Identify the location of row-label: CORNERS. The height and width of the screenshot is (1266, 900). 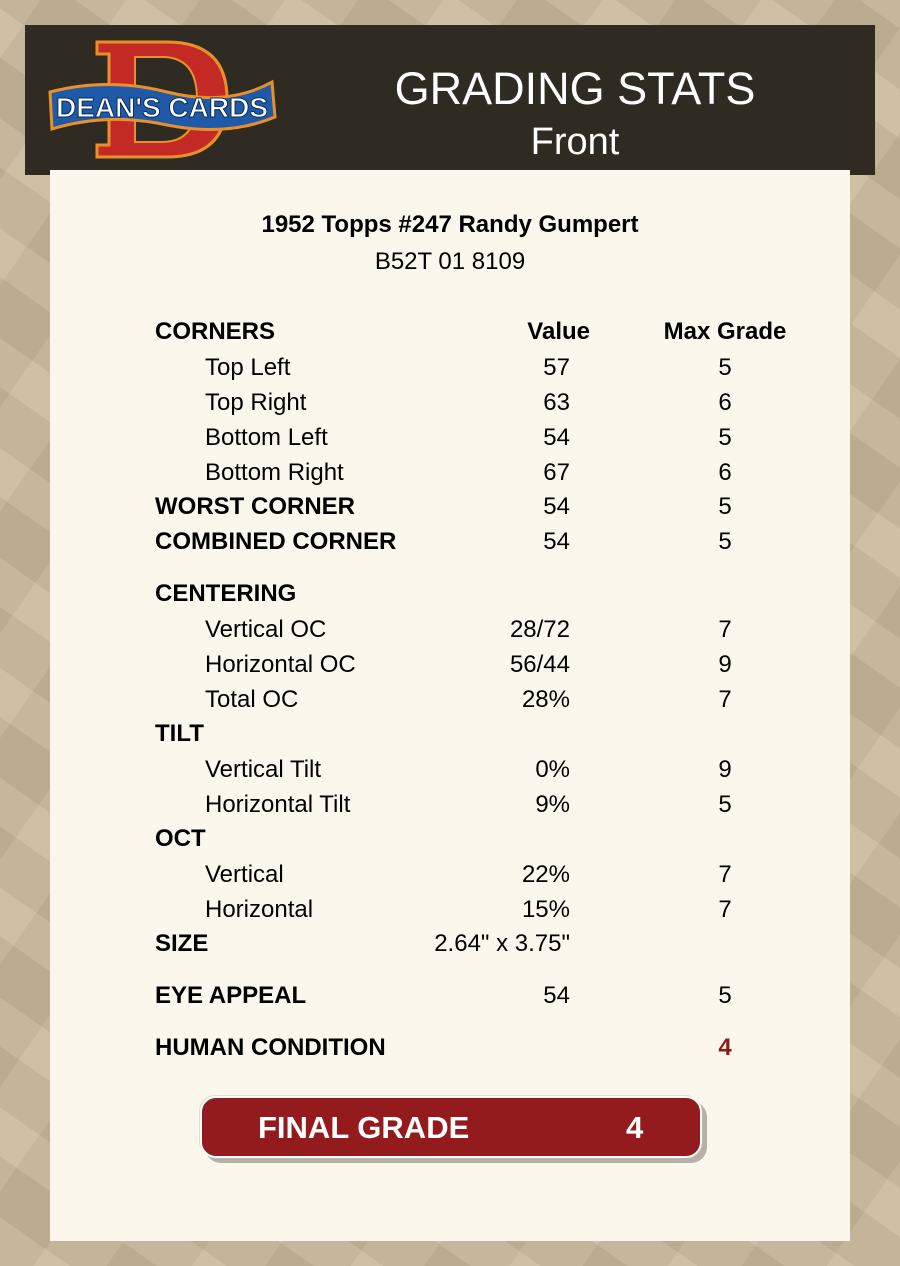
(215, 331).